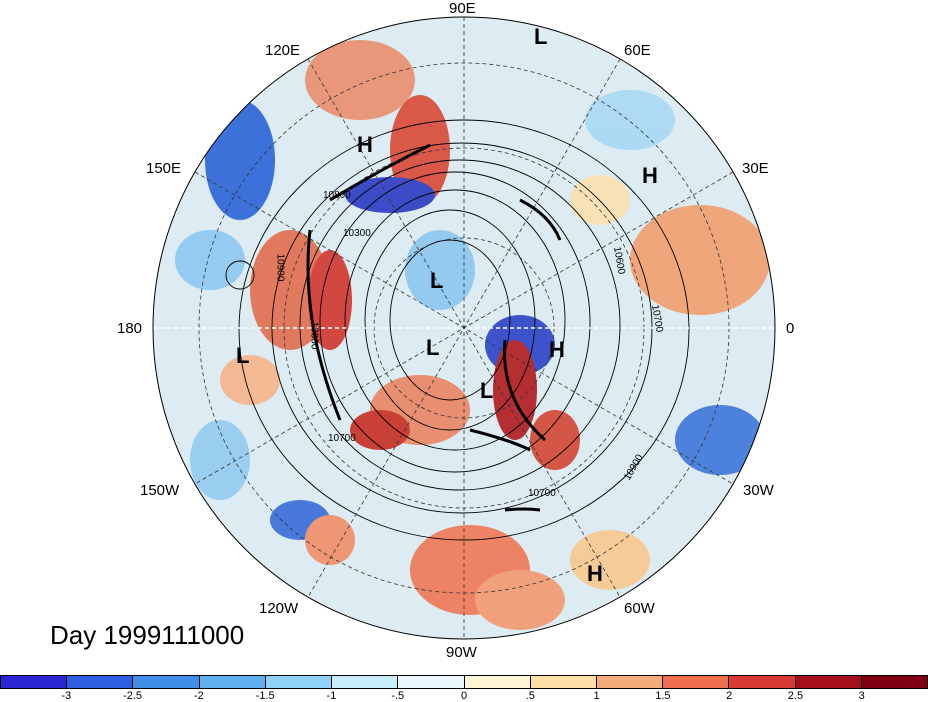 Image resolution: width=928 pixels, height=702 pixels. I want to click on contour-label: 10900, so click(280, 267).